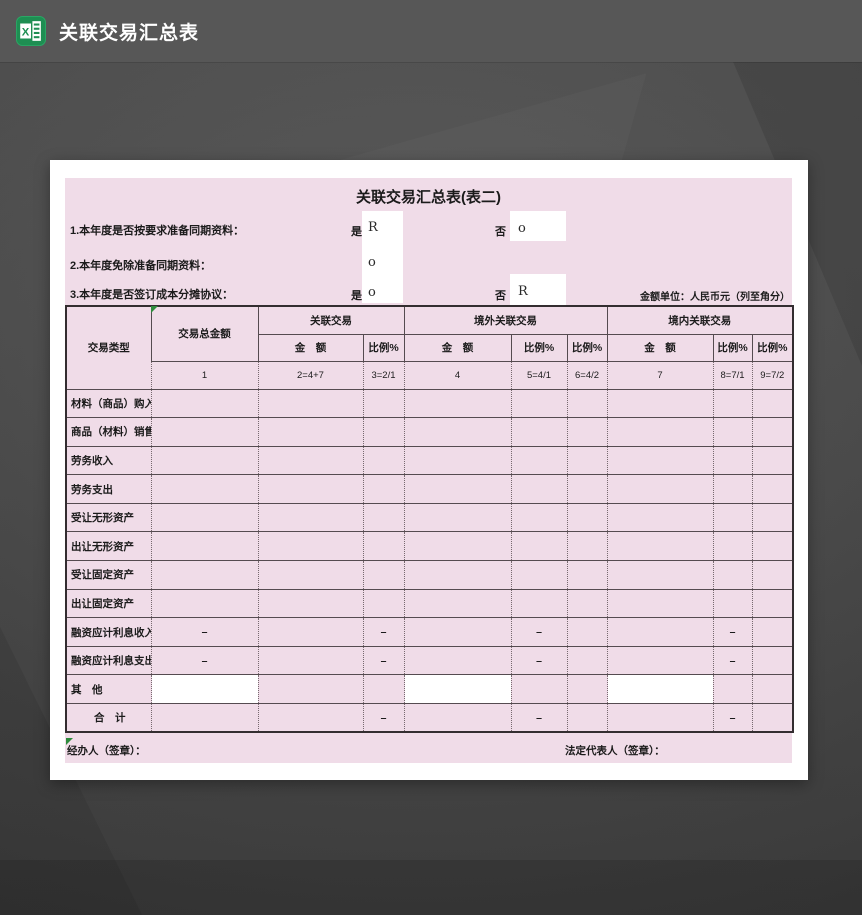 The image size is (862, 915). I want to click on currency-unit-note: 金额单位：人民币元（列至角分）, so click(715, 297).